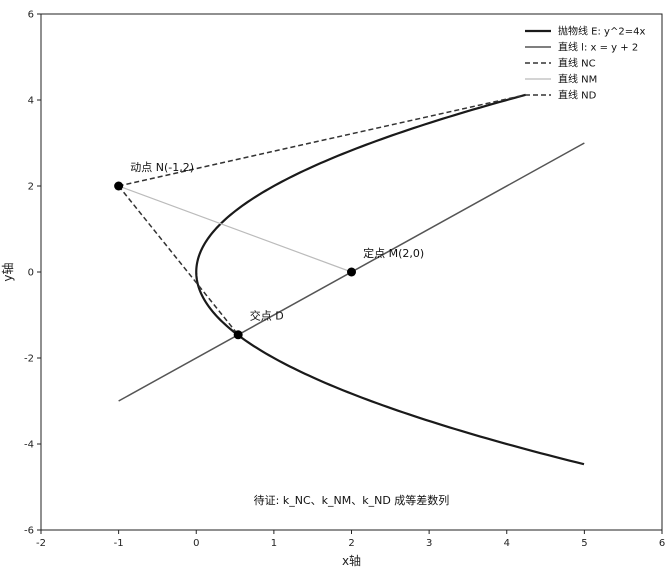 This screenshot has height=570, width=666. I want to click on annotation-text: 待证: k_NC、k_NM、k_ND 成等差数列, so click(352, 500).